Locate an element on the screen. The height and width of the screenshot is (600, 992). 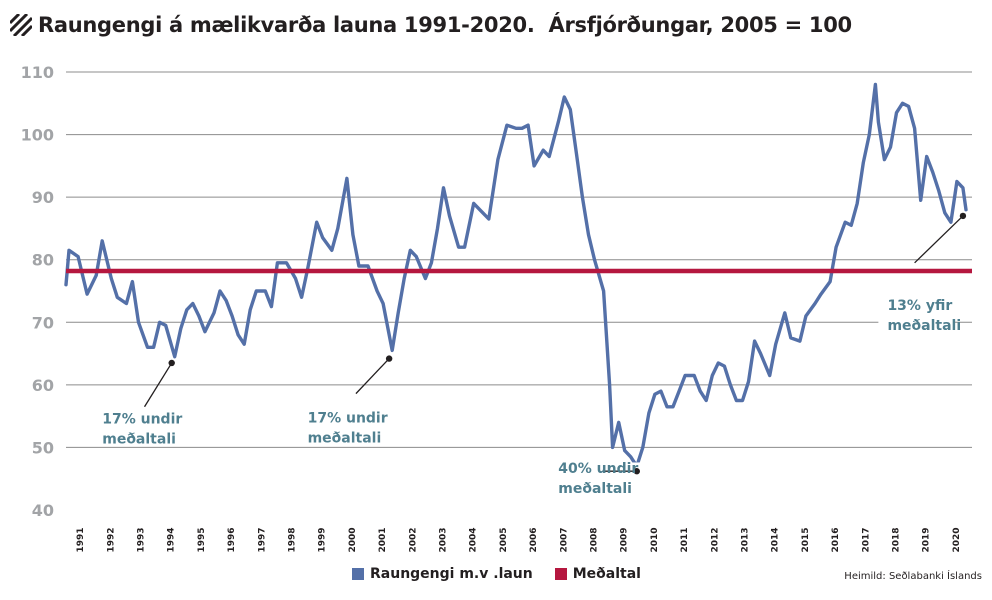
x-tick-label: 2005 is located at coordinates (504, 539).